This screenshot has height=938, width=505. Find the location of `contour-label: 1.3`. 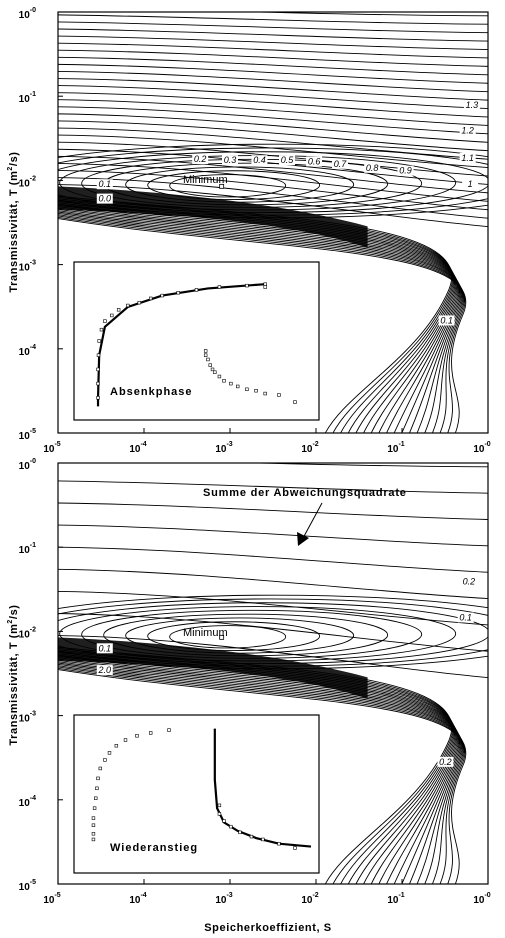

contour-label: 1.3 is located at coordinates (472, 105).